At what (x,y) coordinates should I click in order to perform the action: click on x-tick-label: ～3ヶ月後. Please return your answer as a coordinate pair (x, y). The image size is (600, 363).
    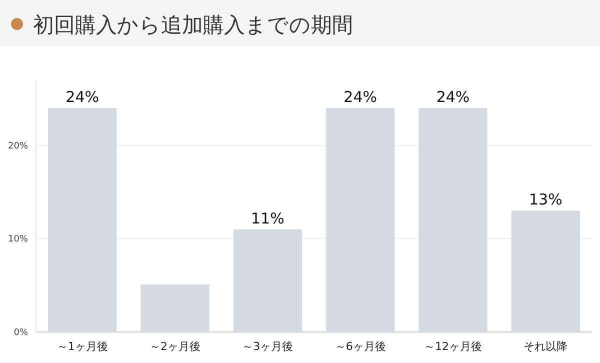
    Looking at the image, I should click on (268, 346).